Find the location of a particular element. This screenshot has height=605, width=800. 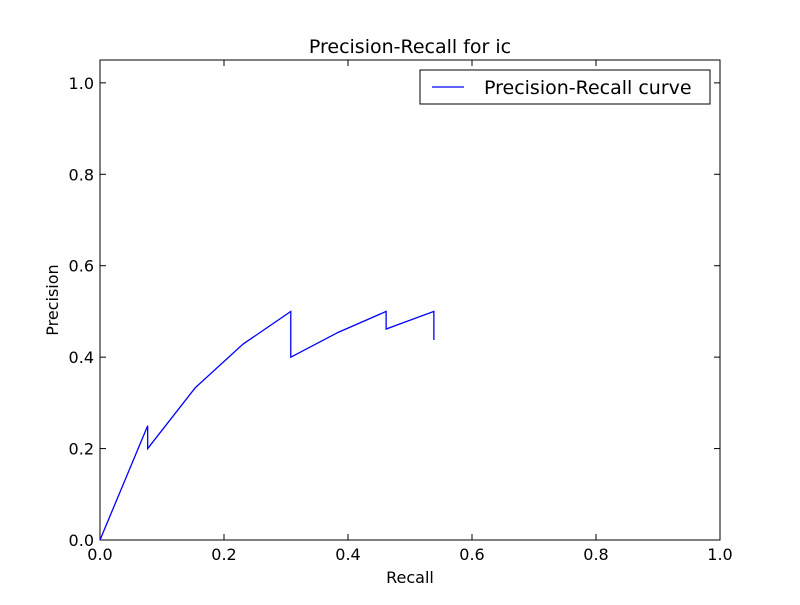

legend-label: Precision-Recall curve is located at coordinates (588, 88).